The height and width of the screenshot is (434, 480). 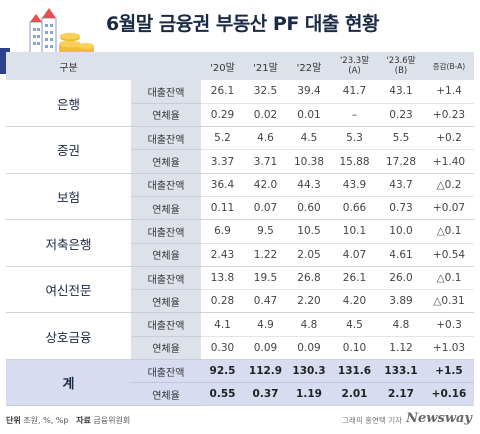 I want to click on table-cell: 2.17, so click(x=401, y=394).